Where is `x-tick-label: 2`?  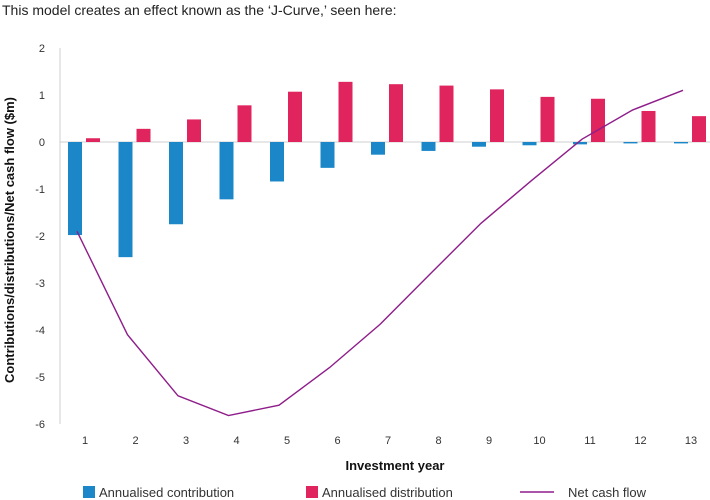 x-tick-label: 2 is located at coordinates (135, 441).